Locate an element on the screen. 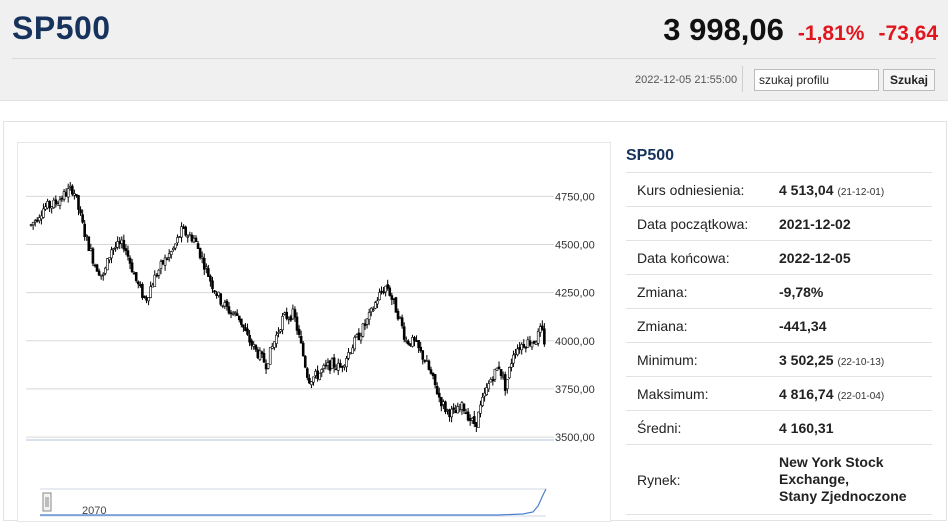 This screenshot has width=948, height=522. market-line: Stany Zjednoczone is located at coordinates (843, 496).